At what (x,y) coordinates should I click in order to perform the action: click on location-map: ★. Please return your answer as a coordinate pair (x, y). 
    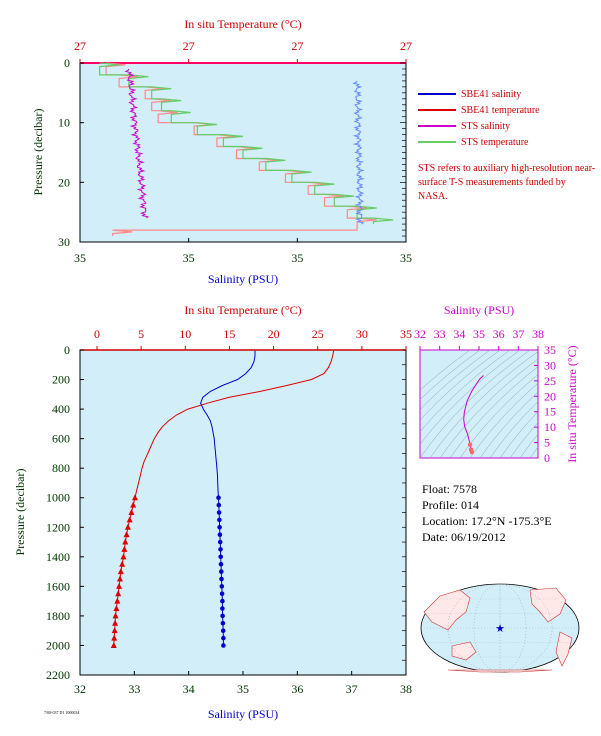
    Looking at the image, I should click on (500, 628).